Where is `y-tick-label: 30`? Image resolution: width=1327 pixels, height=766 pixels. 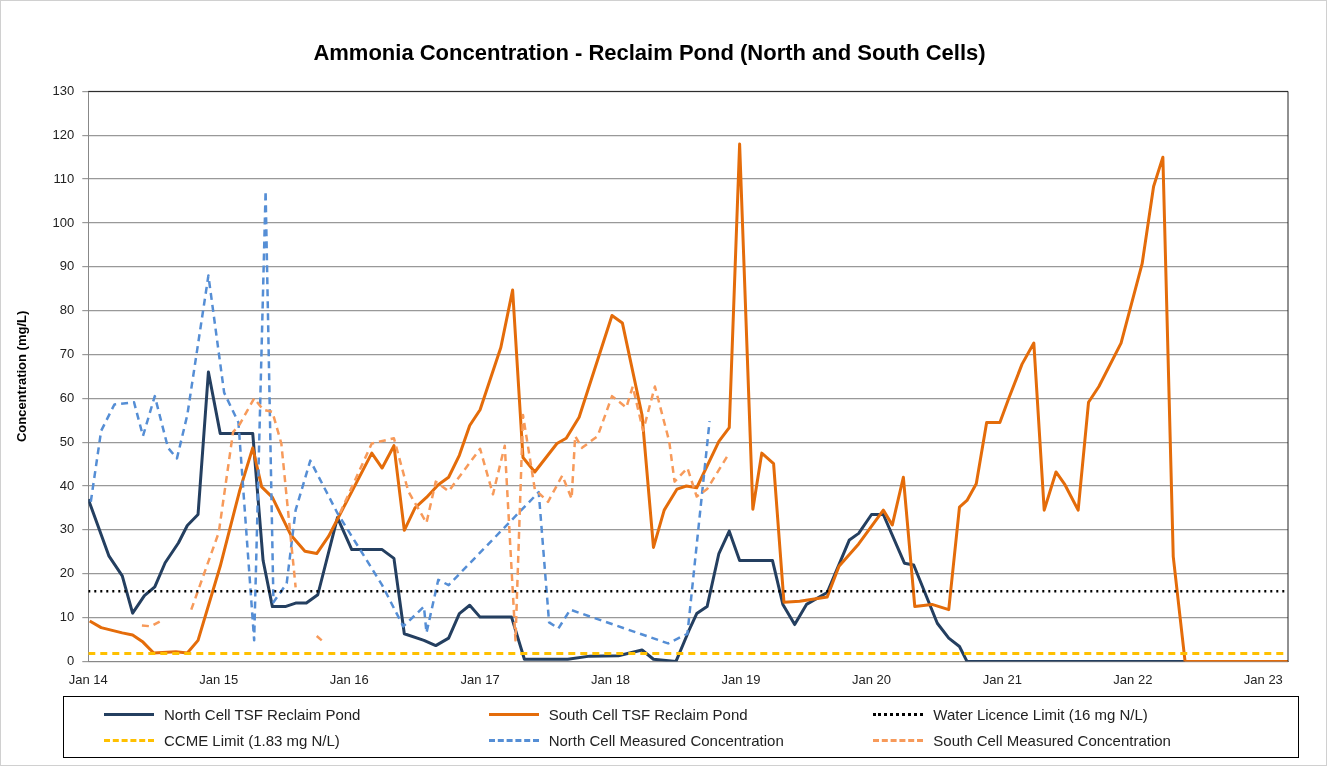
y-tick-label: 30 is located at coordinates (67, 529).